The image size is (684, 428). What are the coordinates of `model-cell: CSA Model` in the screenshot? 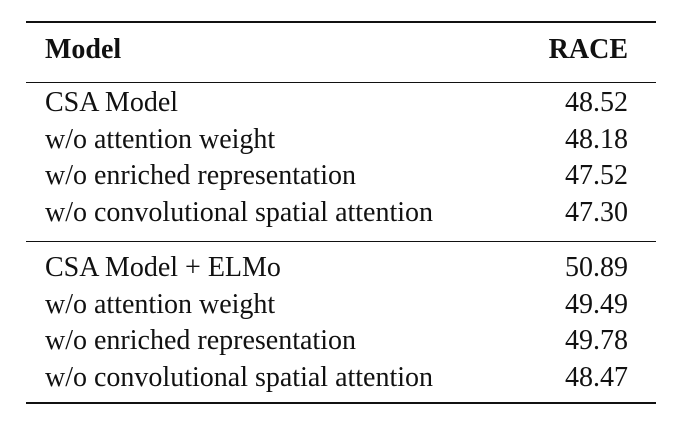 It's located at (112, 102).